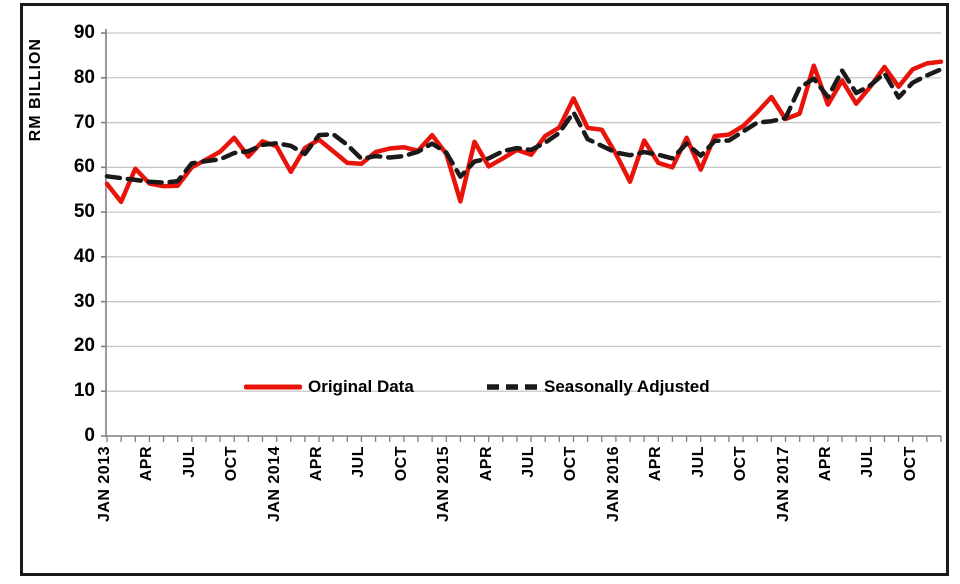 The width and height of the screenshot is (960, 584). What do you see at coordinates (84, 301) in the screenshot?
I see `y-tick-label: 30` at bounding box center [84, 301].